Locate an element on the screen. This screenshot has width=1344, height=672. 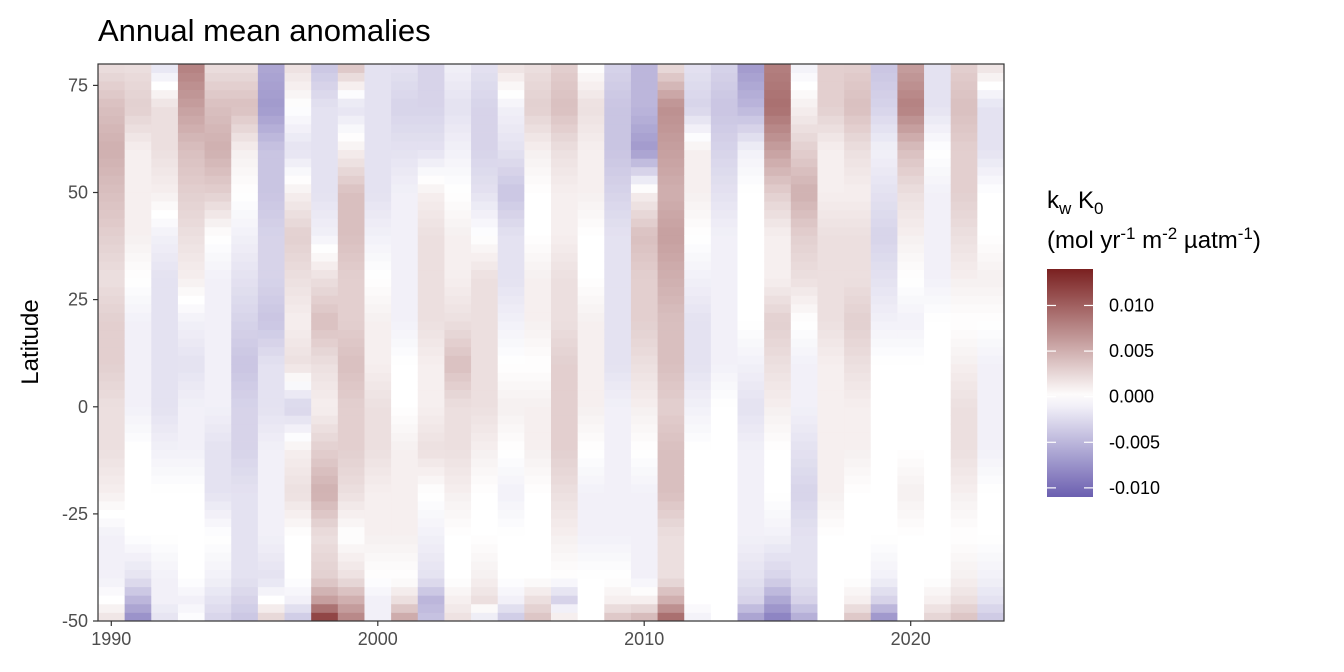
y-tick-minus-50: -50 is located at coordinates (80, 621).